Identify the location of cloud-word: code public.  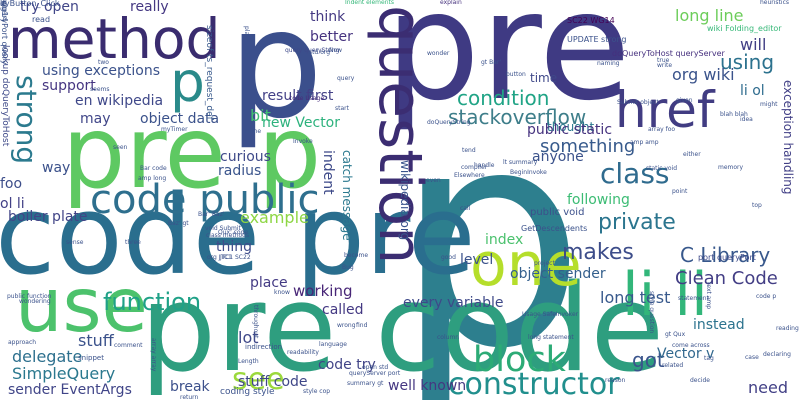
(205, 200).